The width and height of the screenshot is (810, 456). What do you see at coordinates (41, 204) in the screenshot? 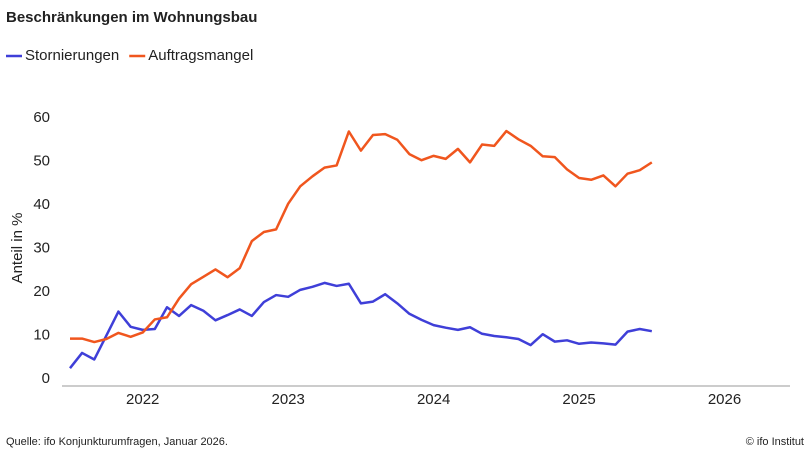
I see `y-tick-label: 40` at bounding box center [41, 204].